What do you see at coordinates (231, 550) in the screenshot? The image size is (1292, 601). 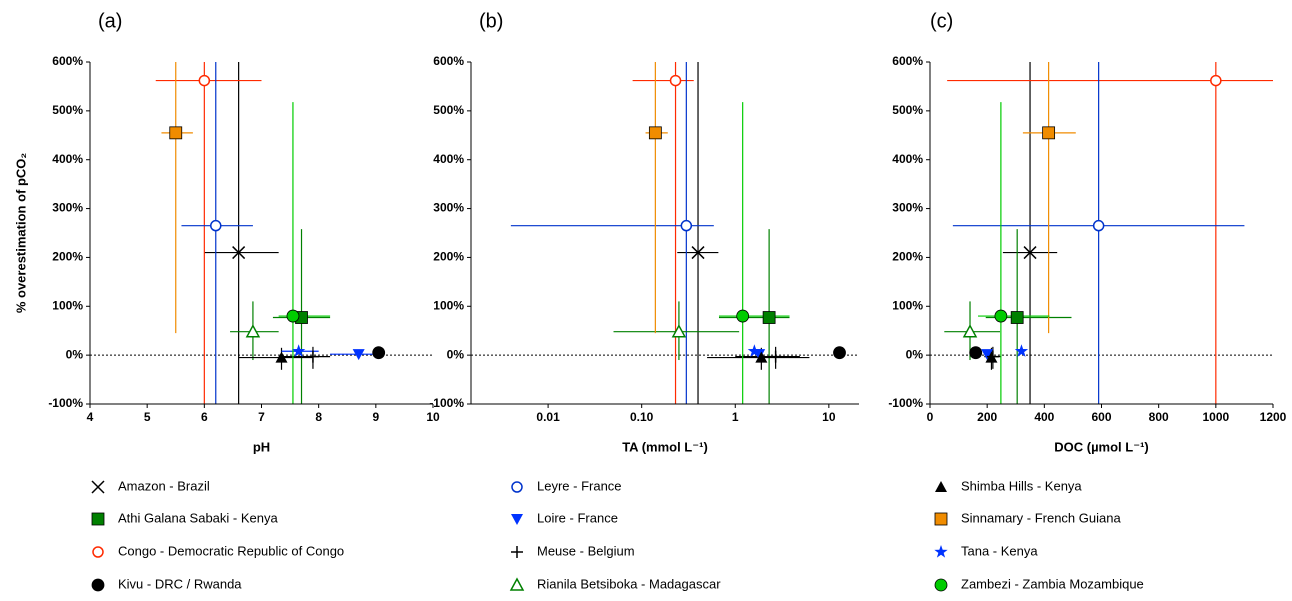 I see `legend-label: Congo - Democratic Republic of Congo` at bounding box center [231, 550].